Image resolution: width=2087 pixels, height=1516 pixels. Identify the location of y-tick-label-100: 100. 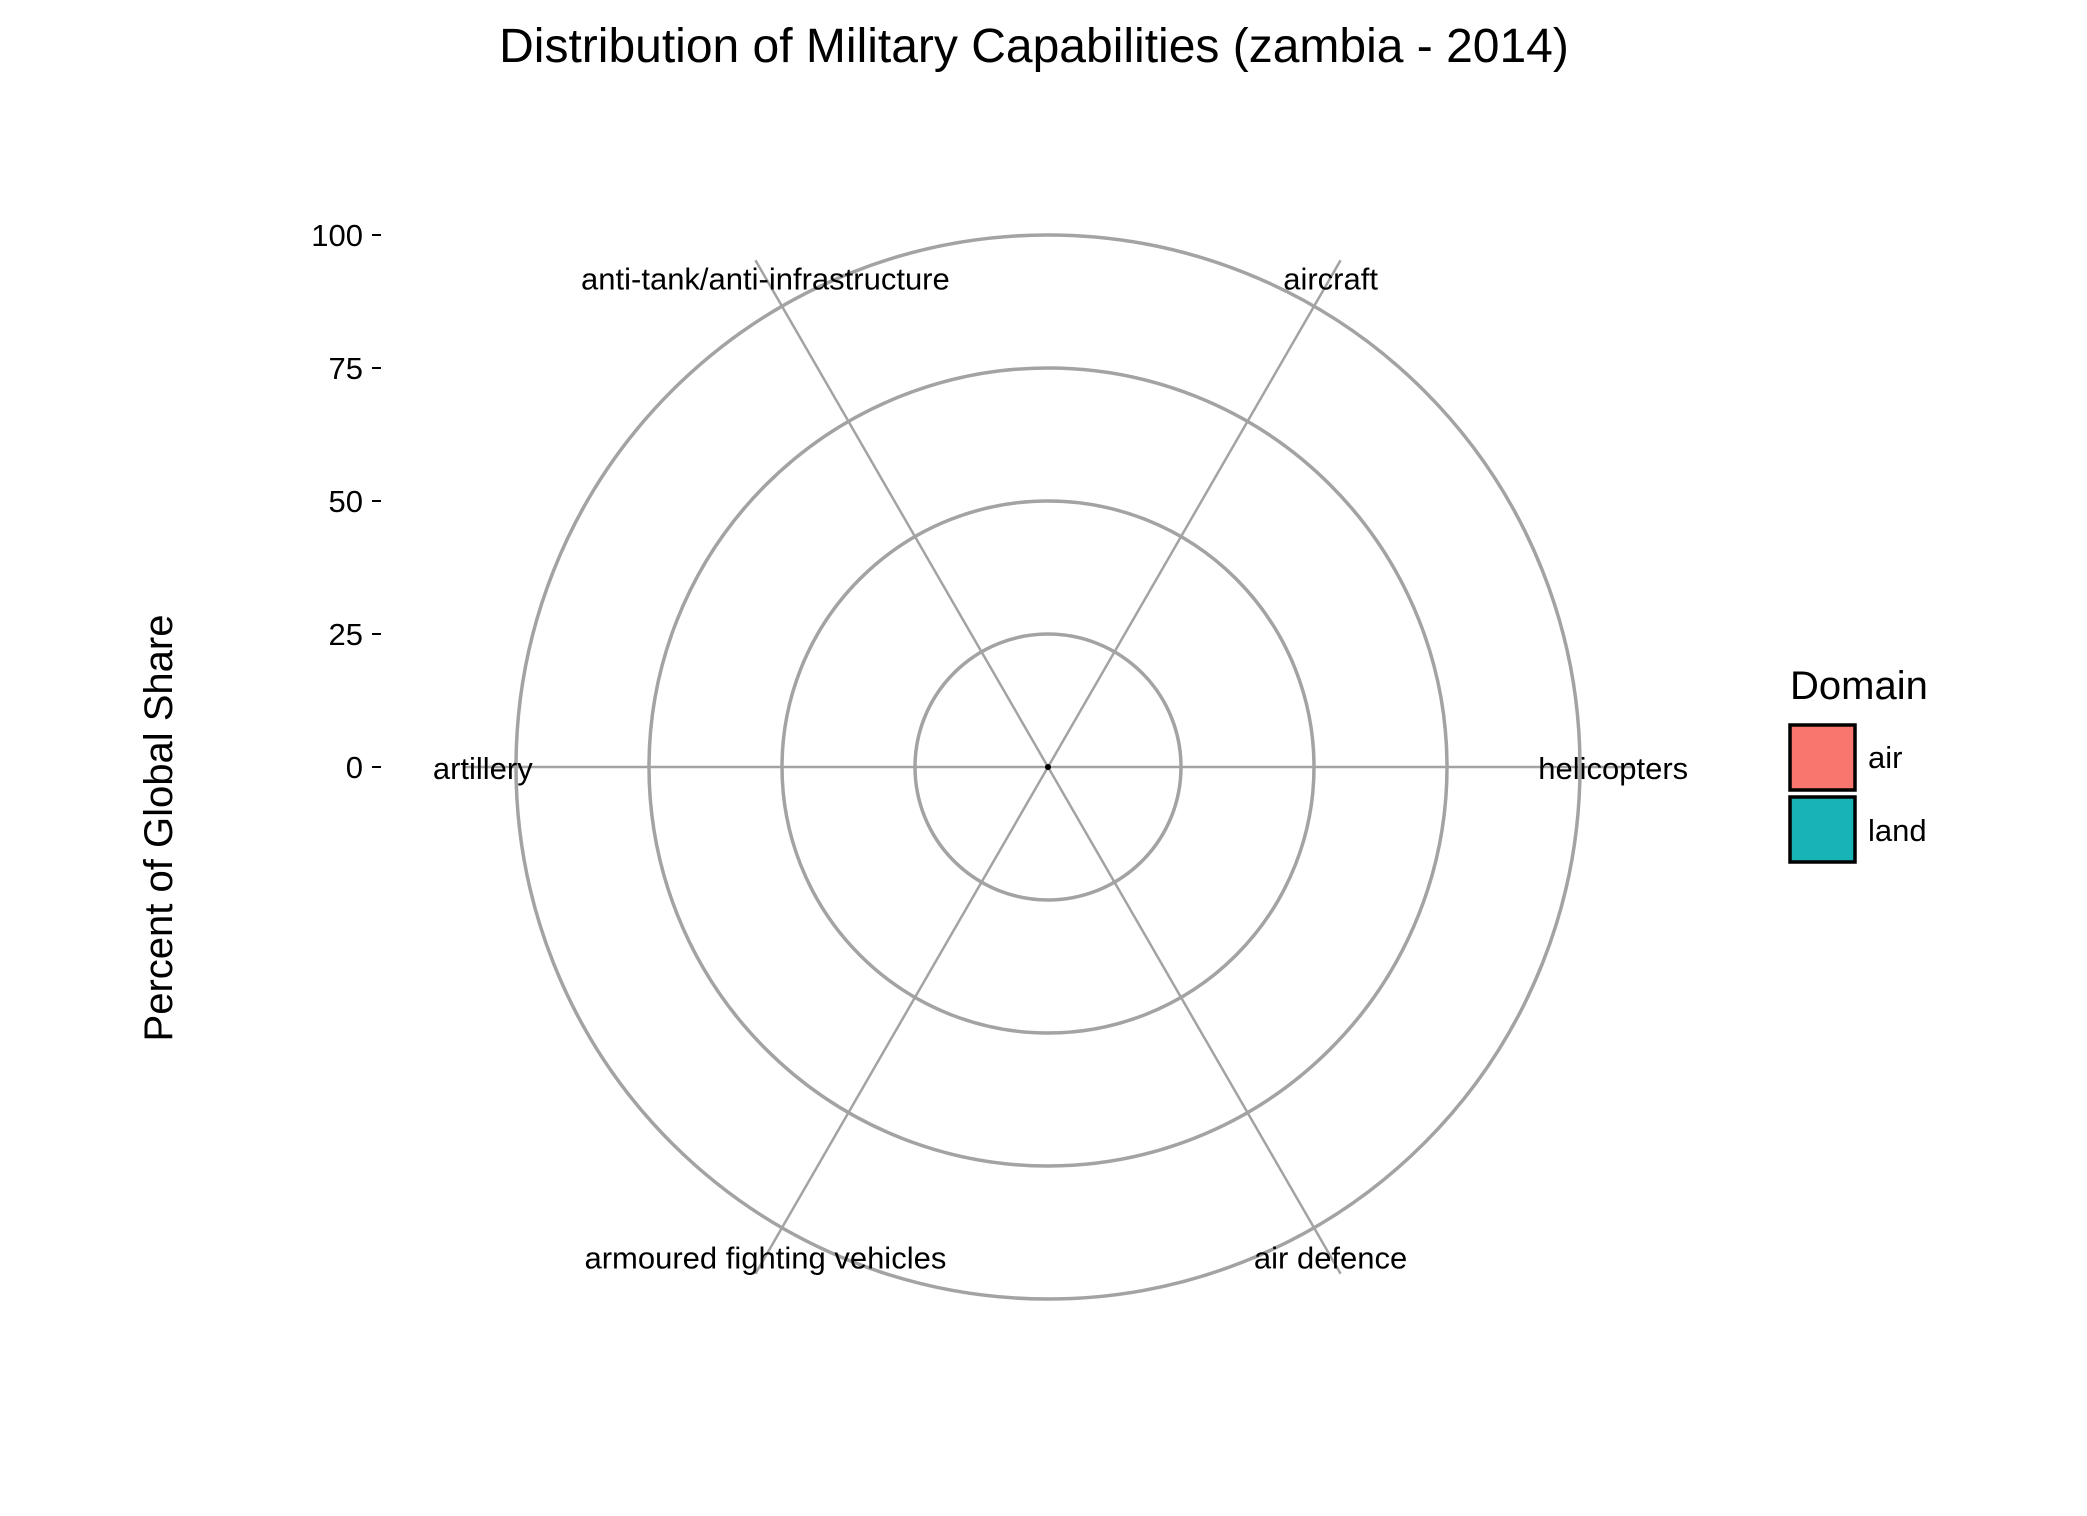
(337, 235).